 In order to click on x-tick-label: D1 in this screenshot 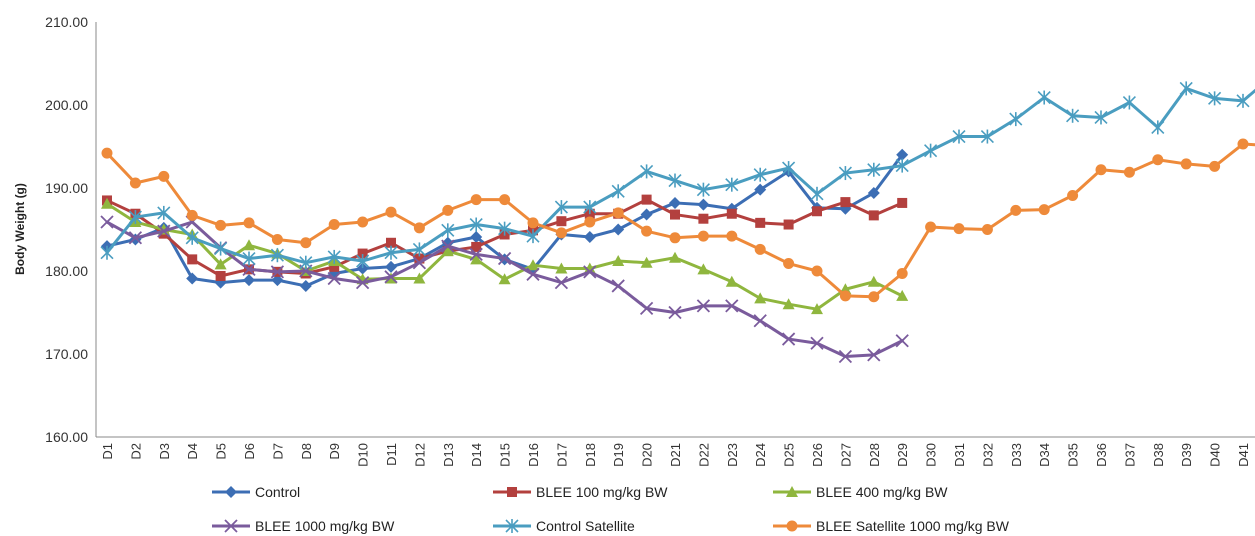, I will do `click(107, 451)`.